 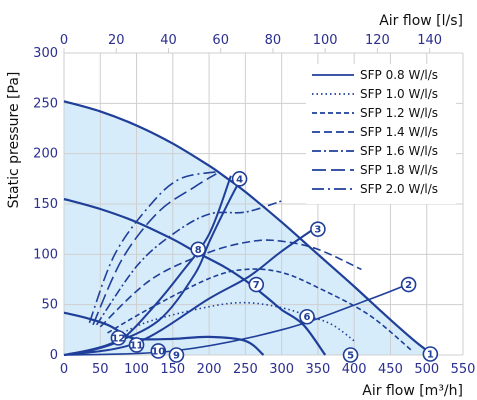 I want to click on marker-label: 5, so click(x=350, y=356).